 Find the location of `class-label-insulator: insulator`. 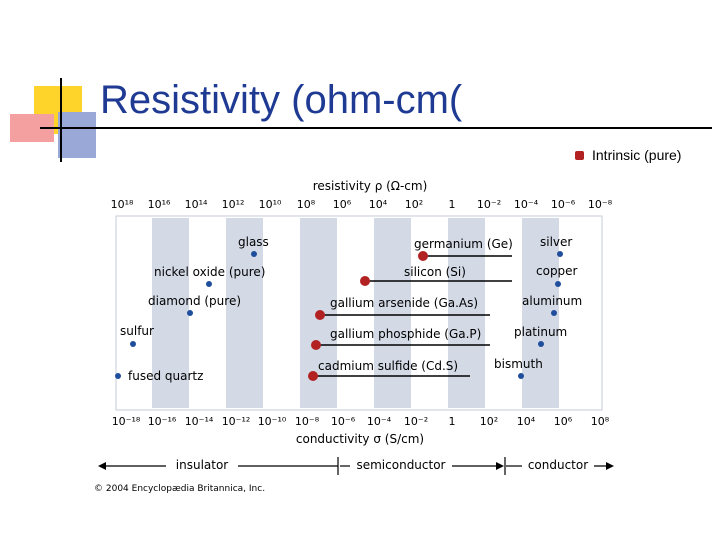

class-label-insulator: insulator is located at coordinates (202, 465).